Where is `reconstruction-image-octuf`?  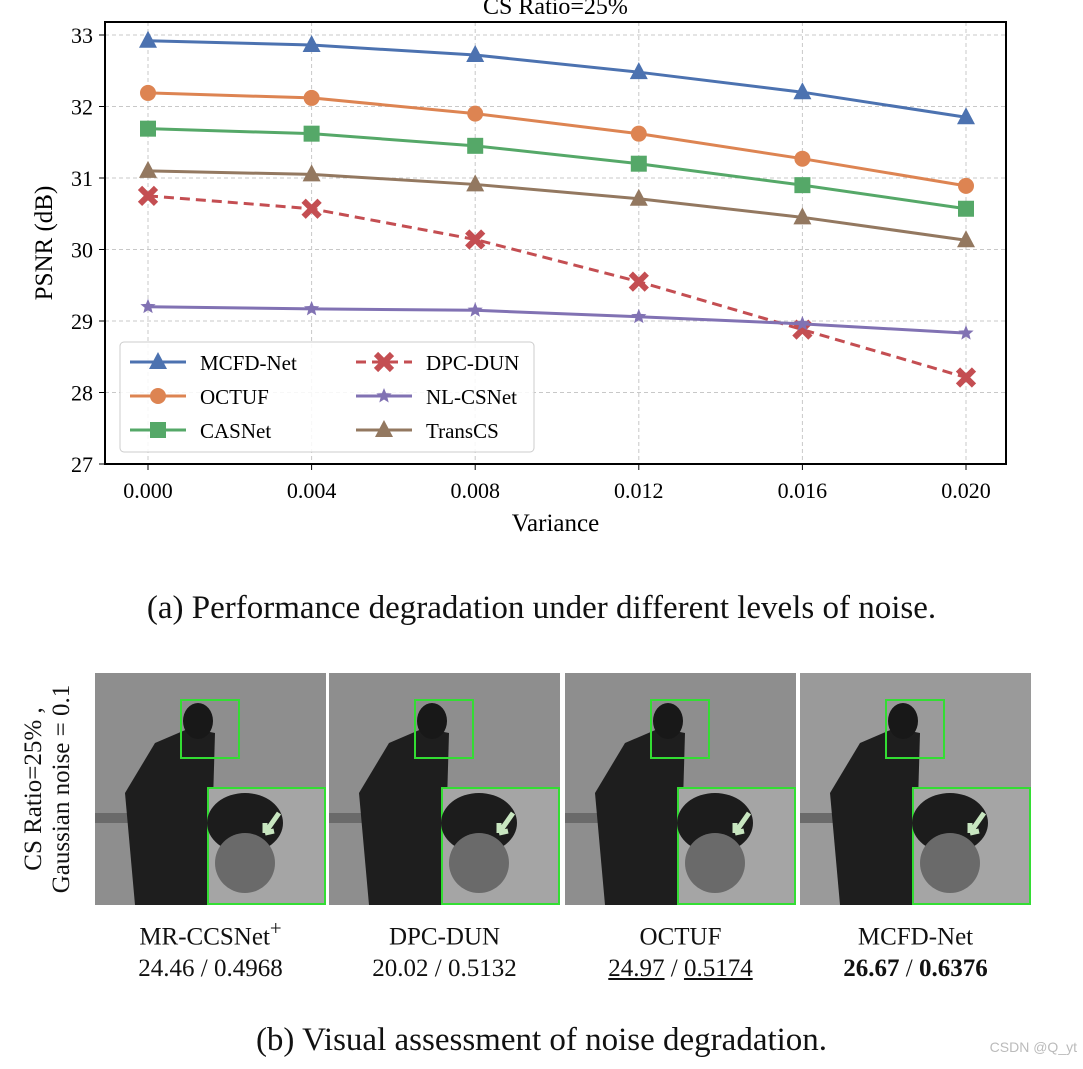
reconstruction-image-octuf is located at coordinates (680, 789).